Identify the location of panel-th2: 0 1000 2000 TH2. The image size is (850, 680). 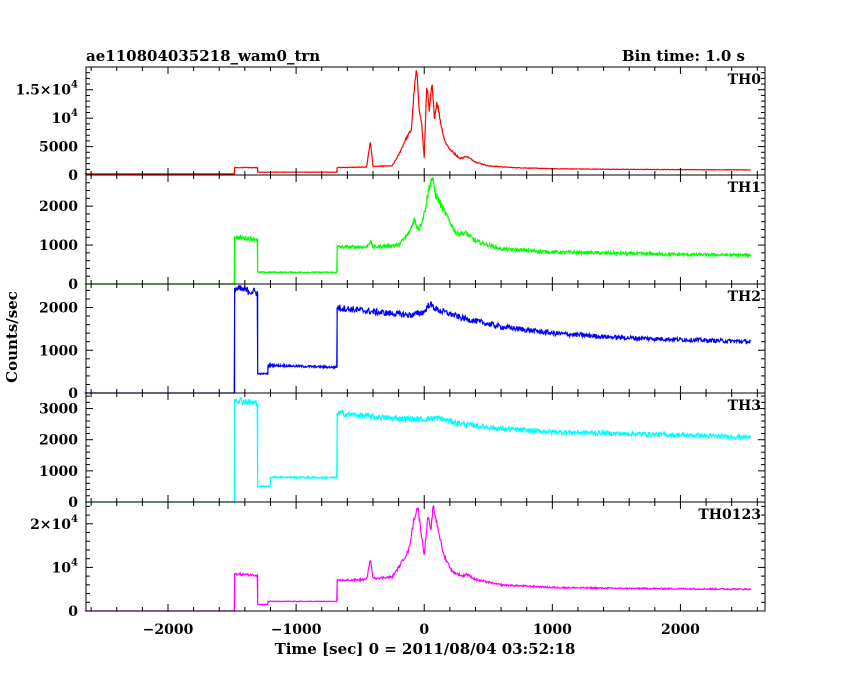
(402, 342).